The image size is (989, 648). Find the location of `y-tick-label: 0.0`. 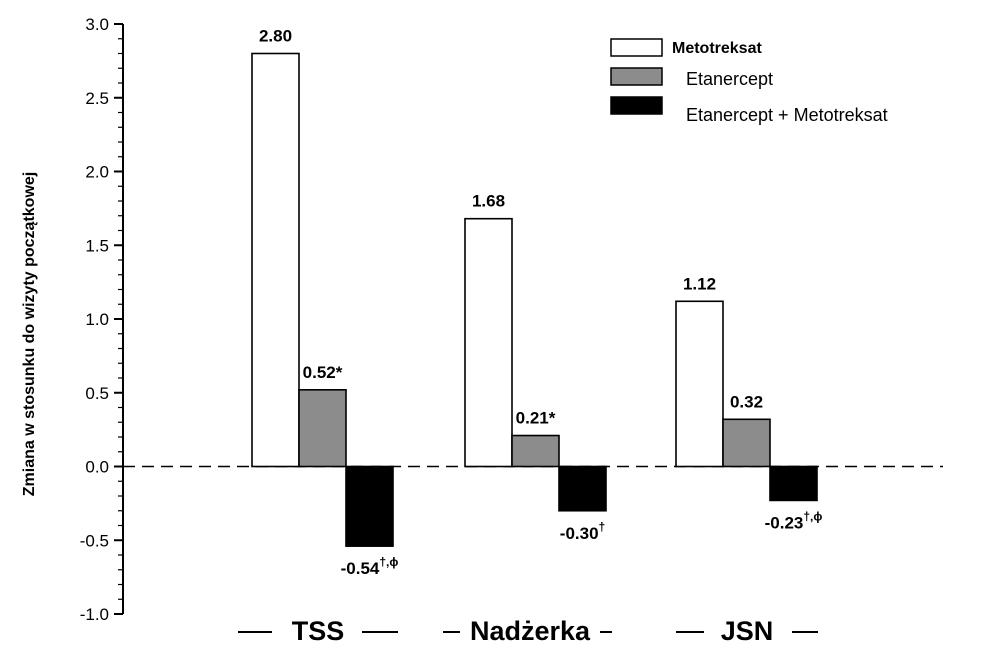

y-tick-label: 0.0 is located at coordinates (97, 467).